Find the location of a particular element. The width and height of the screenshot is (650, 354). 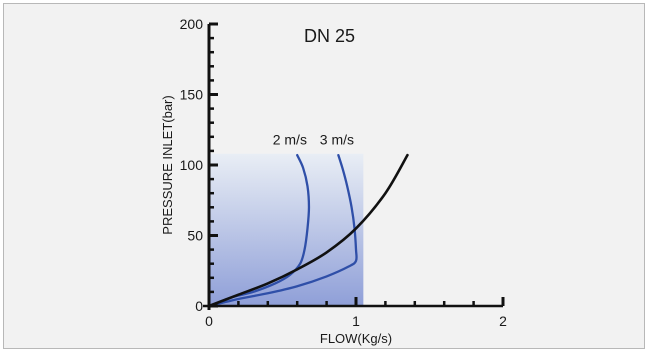

y-tick-label: 100 is located at coordinates (192, 165).